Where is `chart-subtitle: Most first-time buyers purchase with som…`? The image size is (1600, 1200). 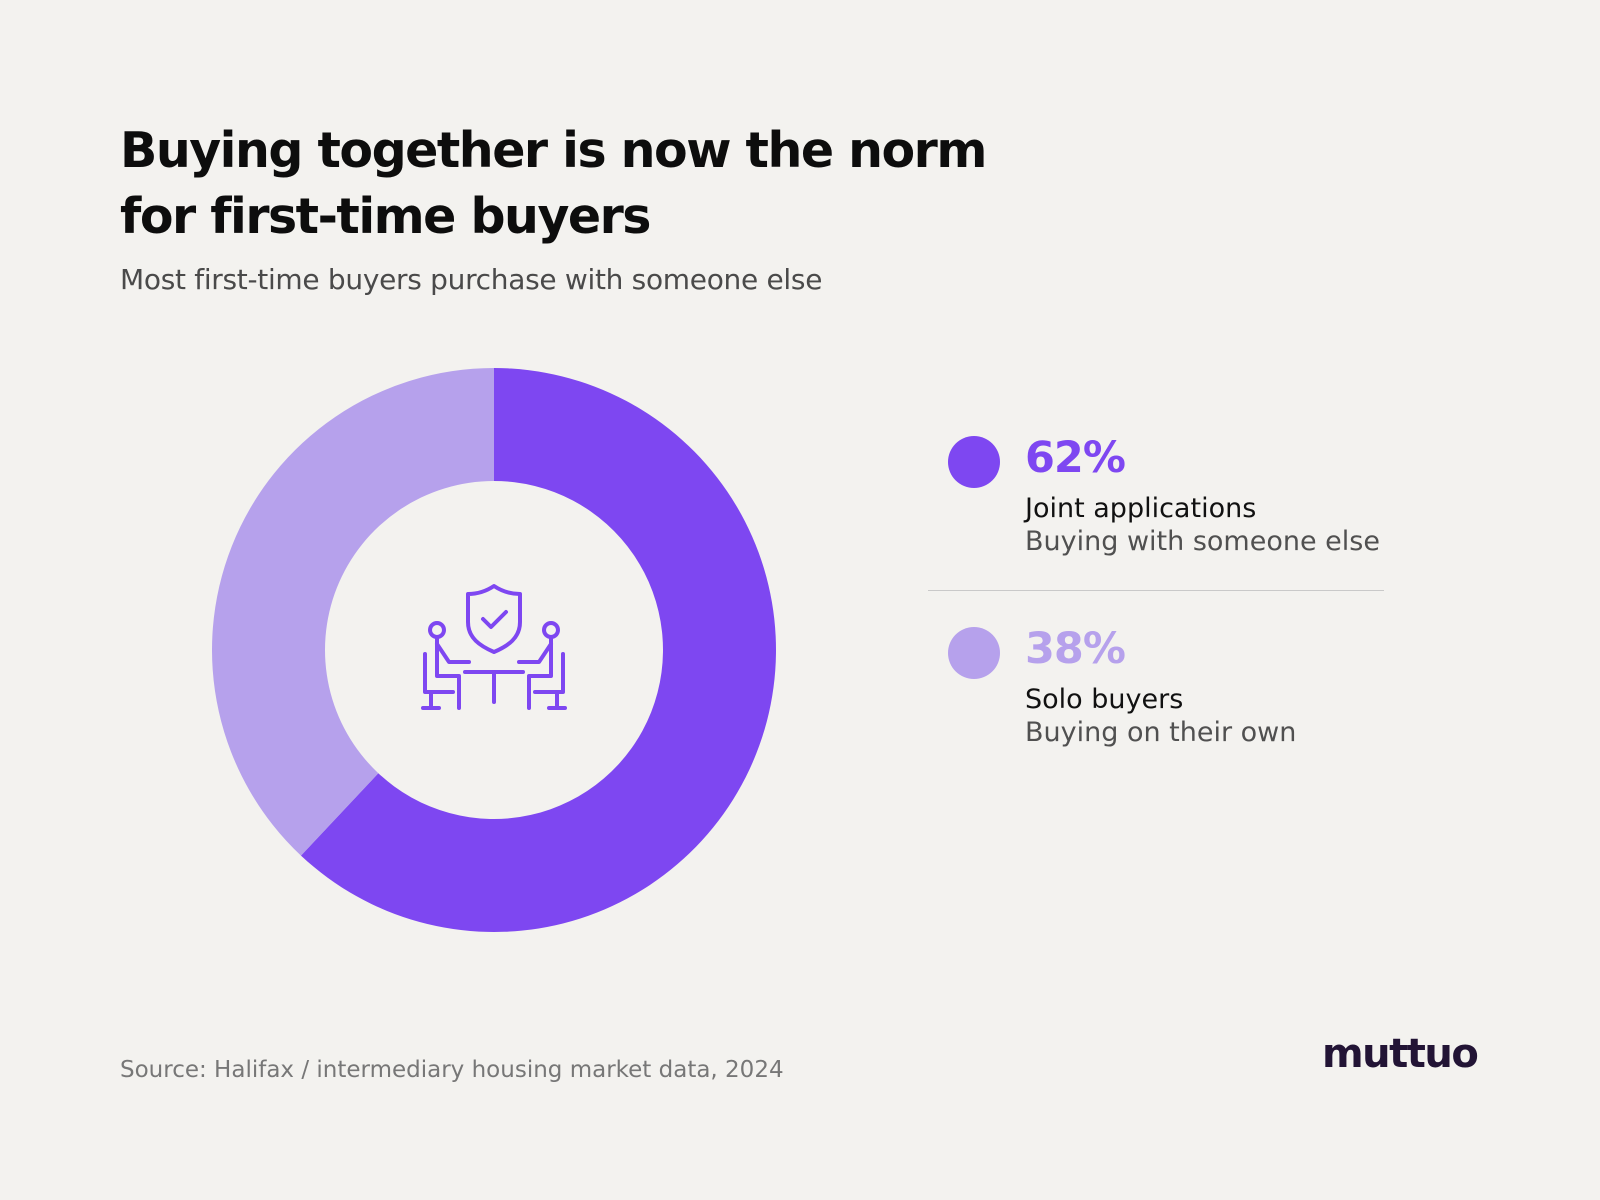 chart-subtitle: Most first-time buyers purchase with som… is located at coordinates (471, 279).